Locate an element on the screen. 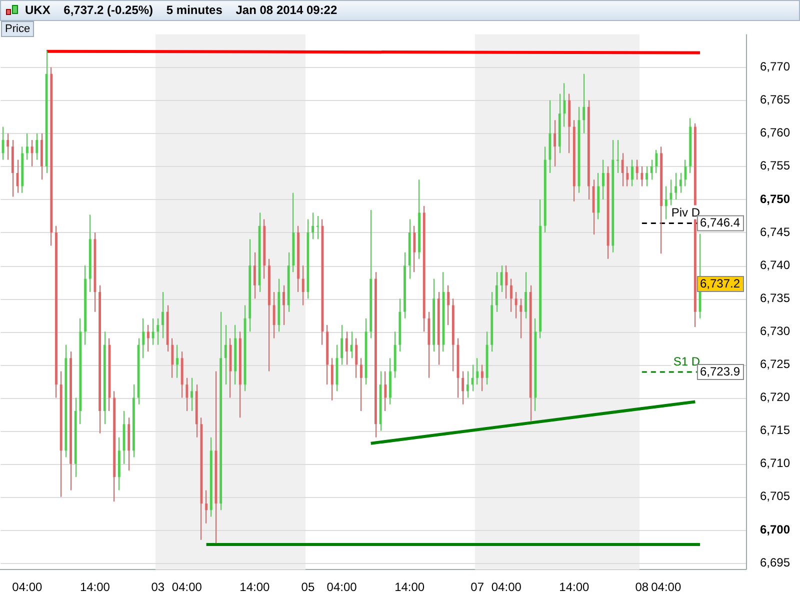 The image size is (800, 600). x-tick-label: 08 is located at coordinates (642, 587).